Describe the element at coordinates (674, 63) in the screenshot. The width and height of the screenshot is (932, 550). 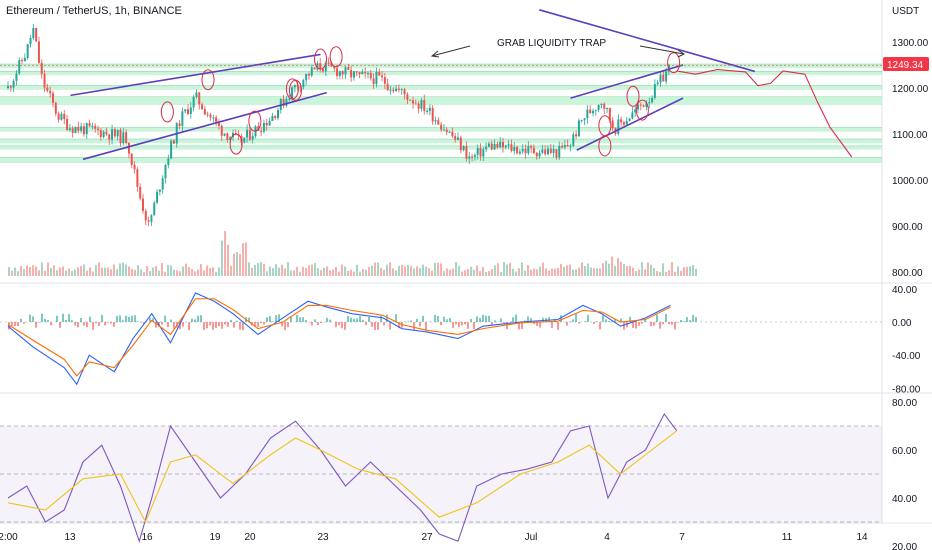
I see `circle-marker` at that location.